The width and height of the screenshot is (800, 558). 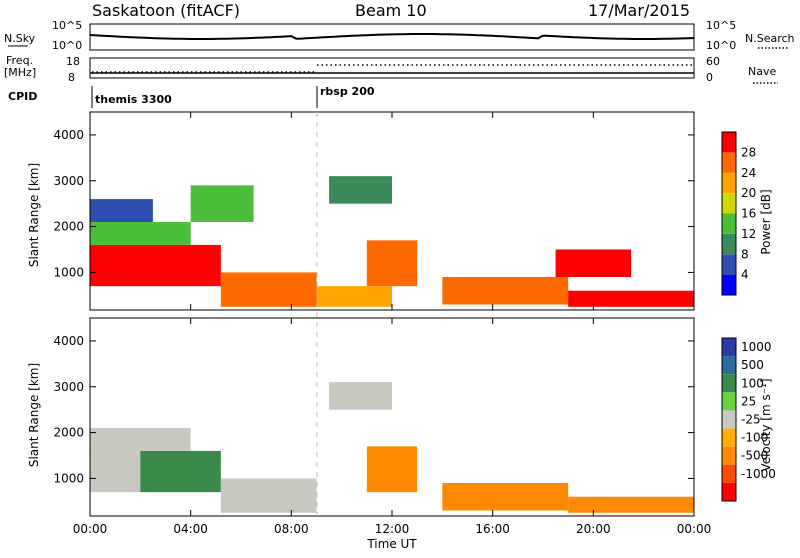 What do you see at coordinates (347, 91) in the screenshot?
I see `cpid-segment-rbsp: rbsp 200` at bounding box center [347, 91].